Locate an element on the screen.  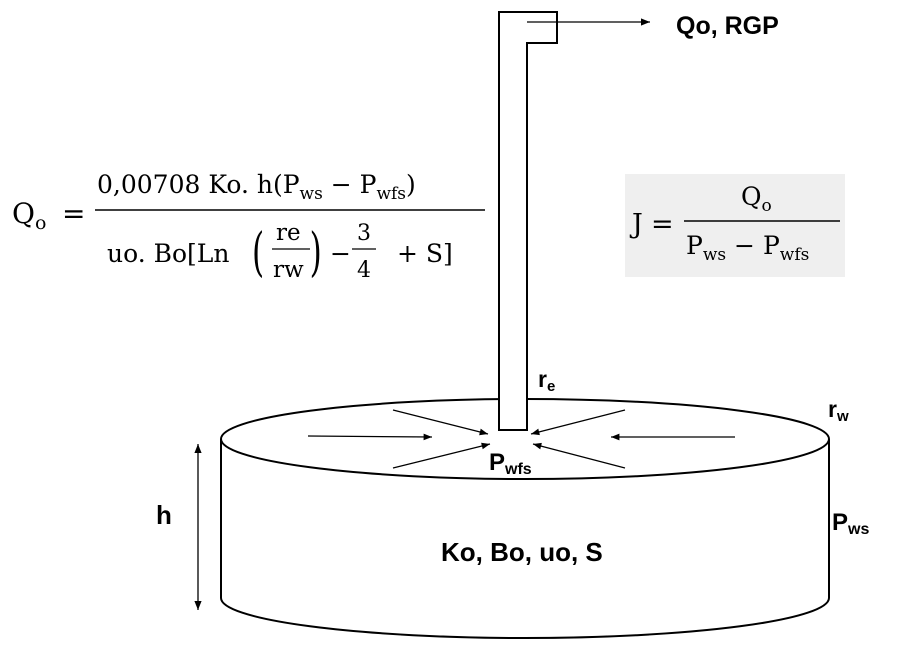
inflow-arrow-upper-left is located at coordinates (440, 422).